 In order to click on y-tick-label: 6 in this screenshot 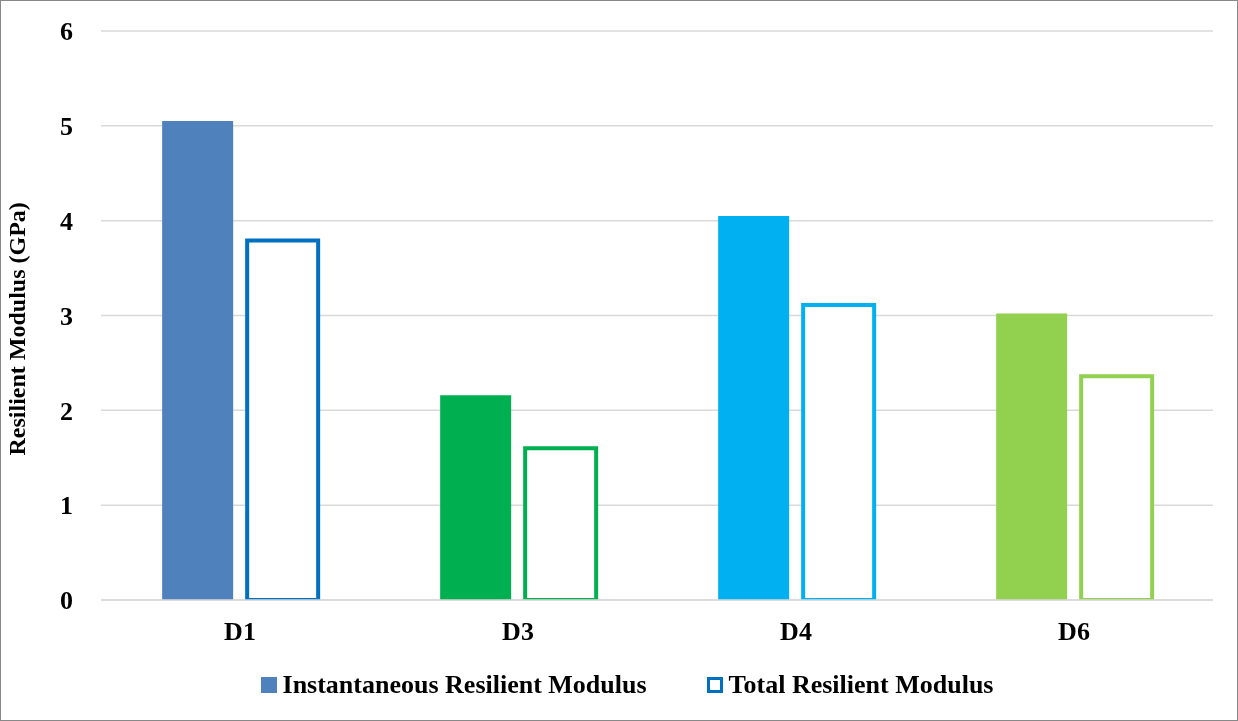, I will do `click(66, 32)`.